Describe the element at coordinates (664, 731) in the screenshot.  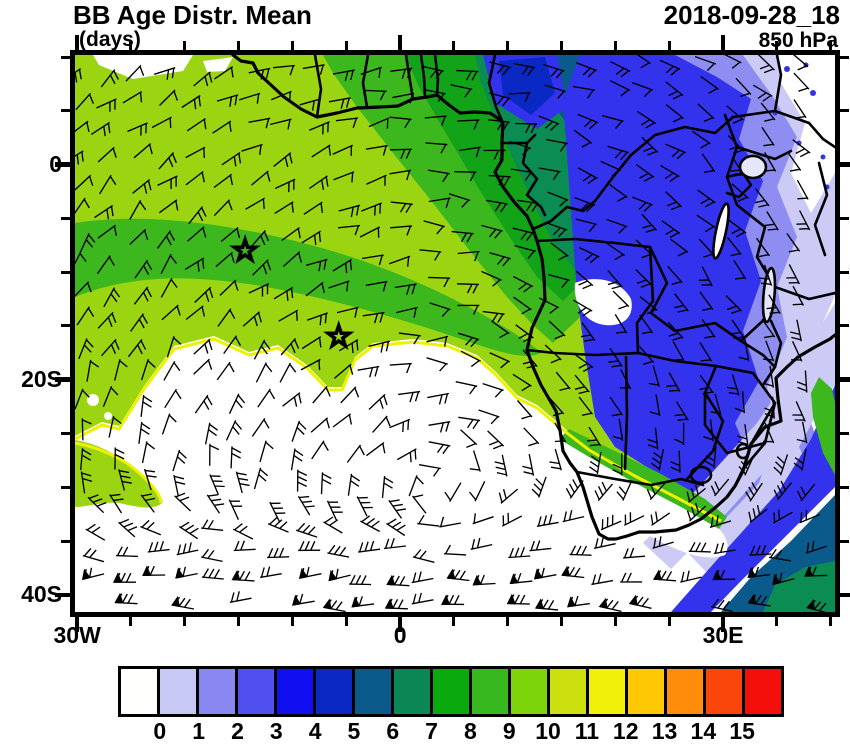
I see `colorbar-tick-label: 13` at that location.